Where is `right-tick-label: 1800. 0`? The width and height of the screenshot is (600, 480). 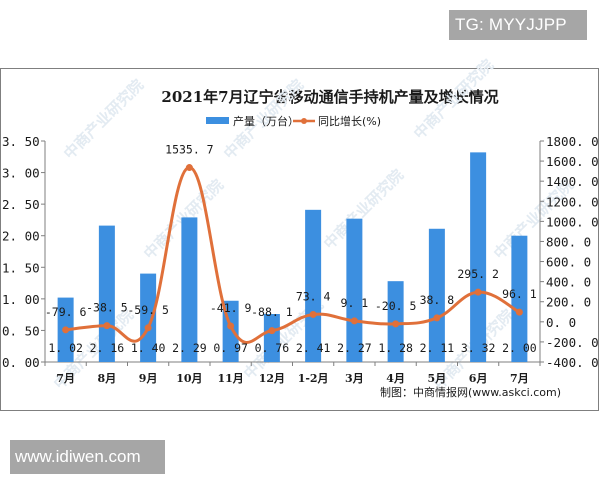
right-tick-label: 1800. 0 is located at coordinates (572, 141).